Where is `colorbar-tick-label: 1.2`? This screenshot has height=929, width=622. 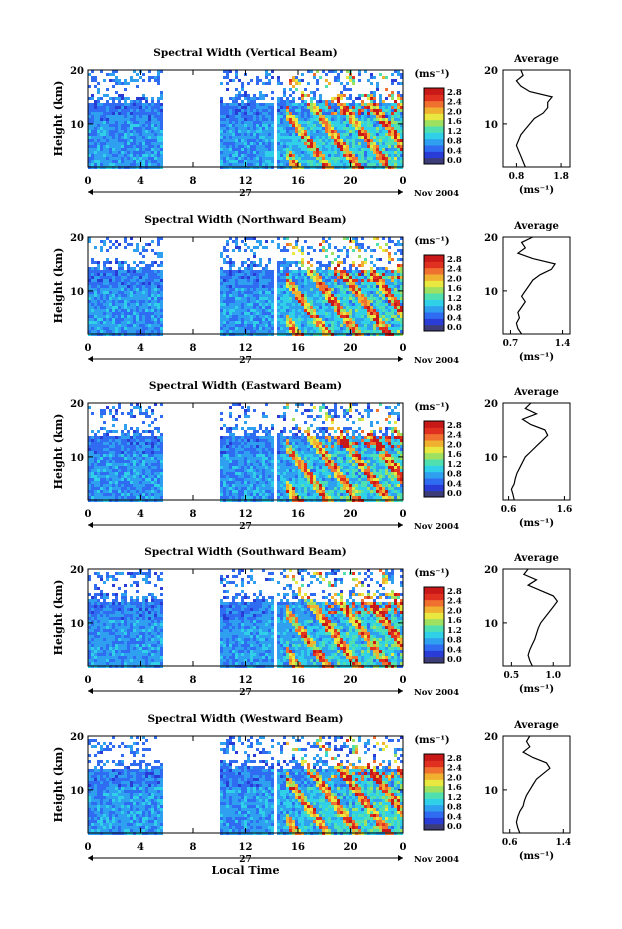
colorbar-tick-label: 1.2 is located at coordinates (454, 299).